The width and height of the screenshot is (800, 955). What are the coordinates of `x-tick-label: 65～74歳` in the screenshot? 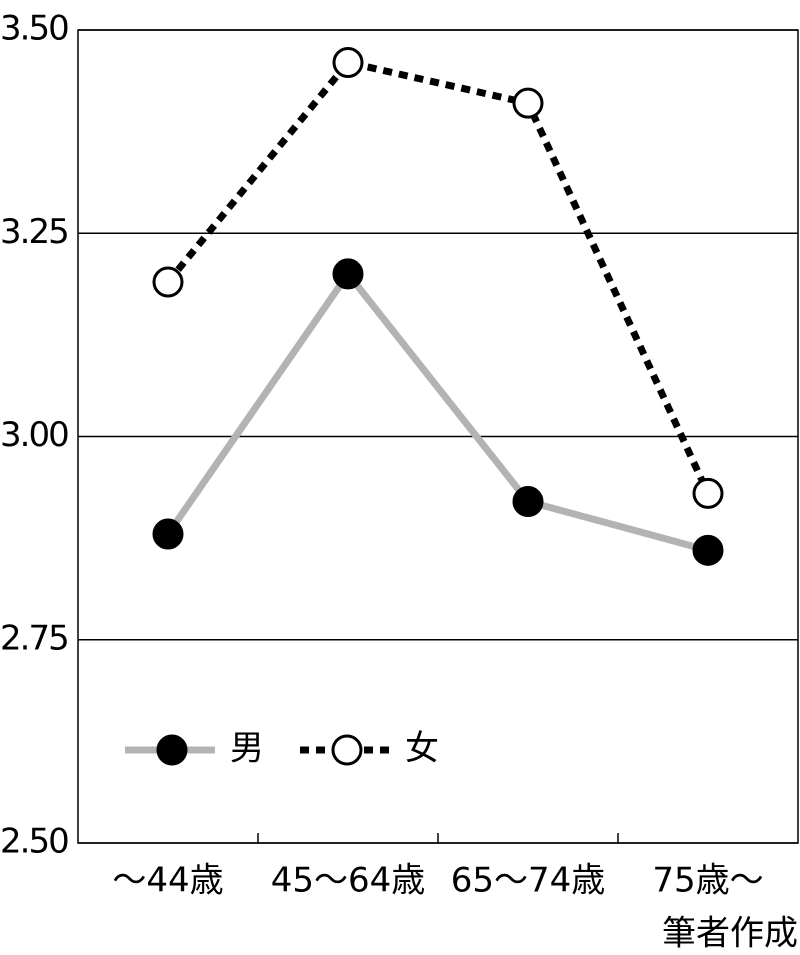 It's located at (528, 881).